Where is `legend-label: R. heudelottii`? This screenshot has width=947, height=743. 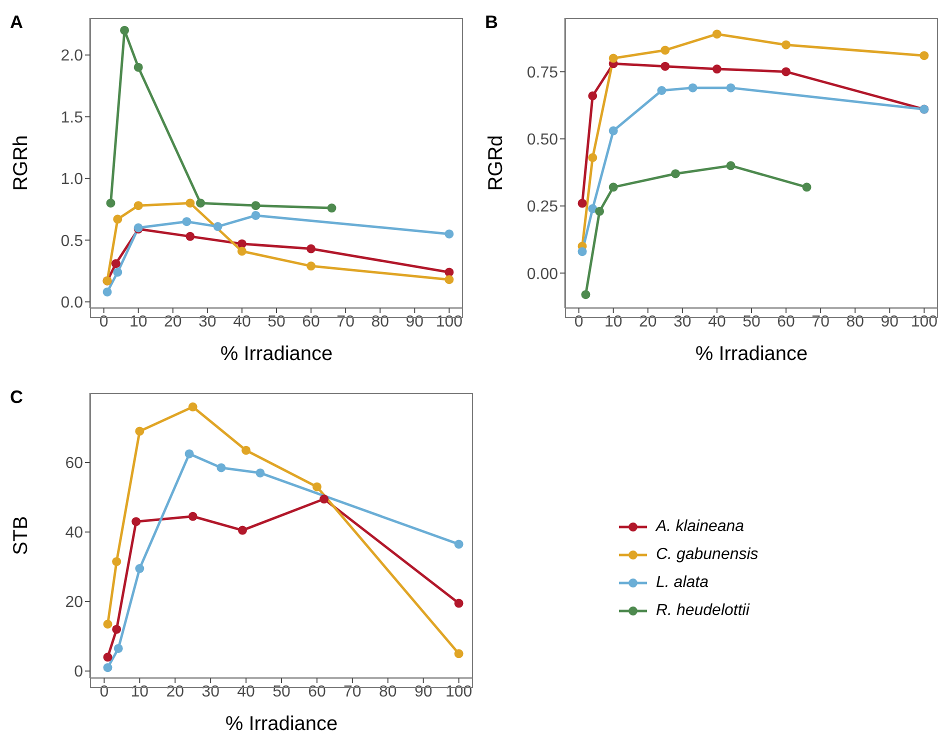 legend-label: R. heudelottii is located at coordinates (703, 611).